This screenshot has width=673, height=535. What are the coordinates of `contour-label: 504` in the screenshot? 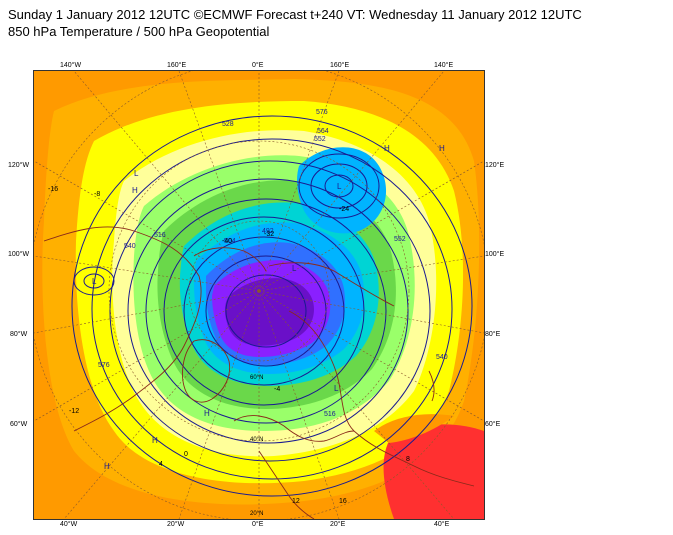 It's located at (230, 241).